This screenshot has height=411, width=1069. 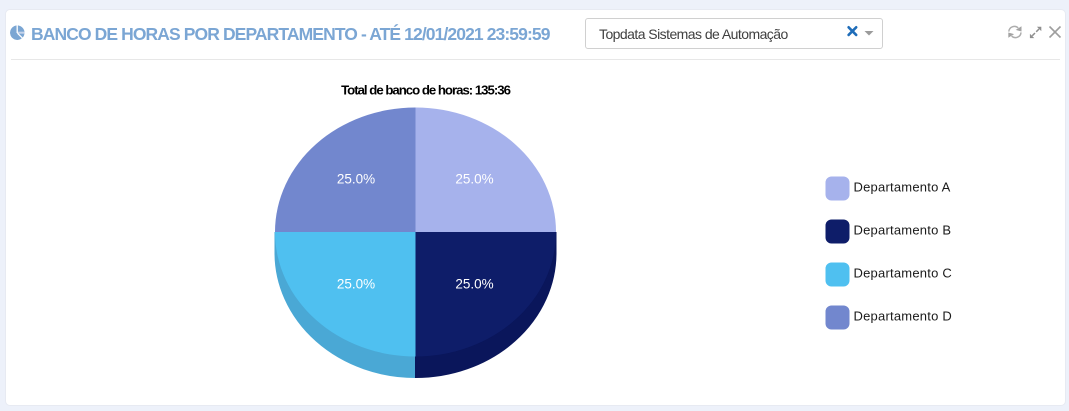 What do you see at coordinates (903, 316) in the screenshot?
I see `svg-text: Departamento D` at bounding box center [903, 316].